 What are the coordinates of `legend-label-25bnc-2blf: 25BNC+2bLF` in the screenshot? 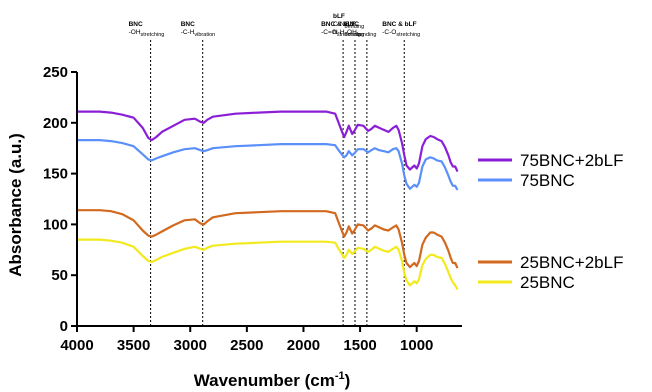 It's located at (571, 262).